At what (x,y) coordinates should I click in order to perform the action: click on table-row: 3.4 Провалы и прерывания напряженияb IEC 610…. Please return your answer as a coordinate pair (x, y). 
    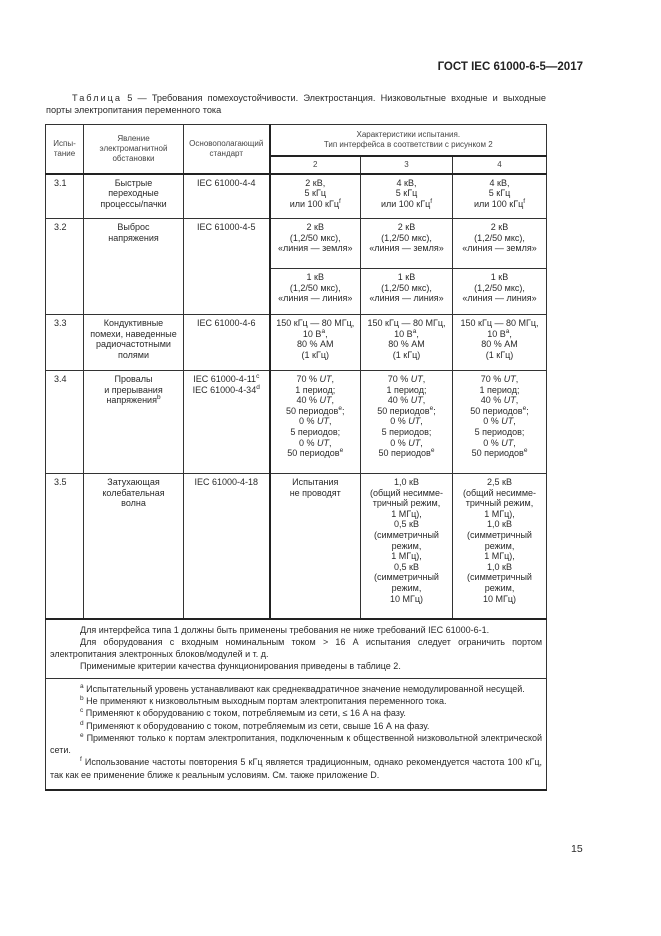
    Looking at the image, I should click on (296, 422).